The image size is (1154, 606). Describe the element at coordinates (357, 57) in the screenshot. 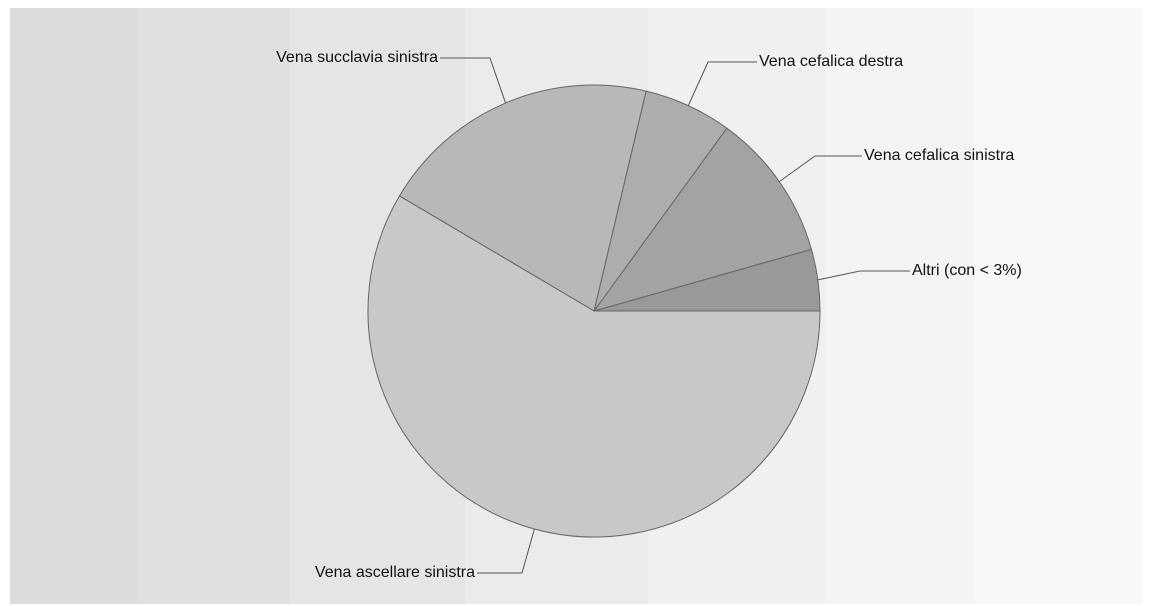

I see `slice-label: Vena succlavia sinistra` at that location.